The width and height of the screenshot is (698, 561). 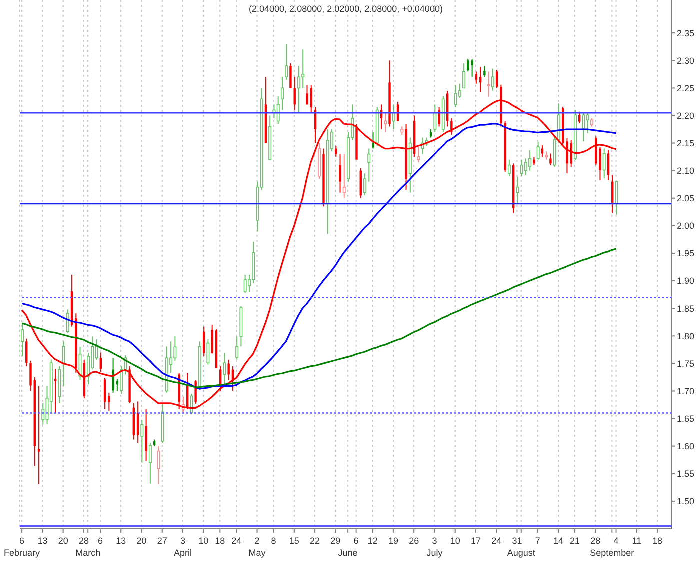 What do you see at coordinates (435, 547) in the screenshot?
I see `x-tick-label: 3 July` at bounding box center [435, 547].